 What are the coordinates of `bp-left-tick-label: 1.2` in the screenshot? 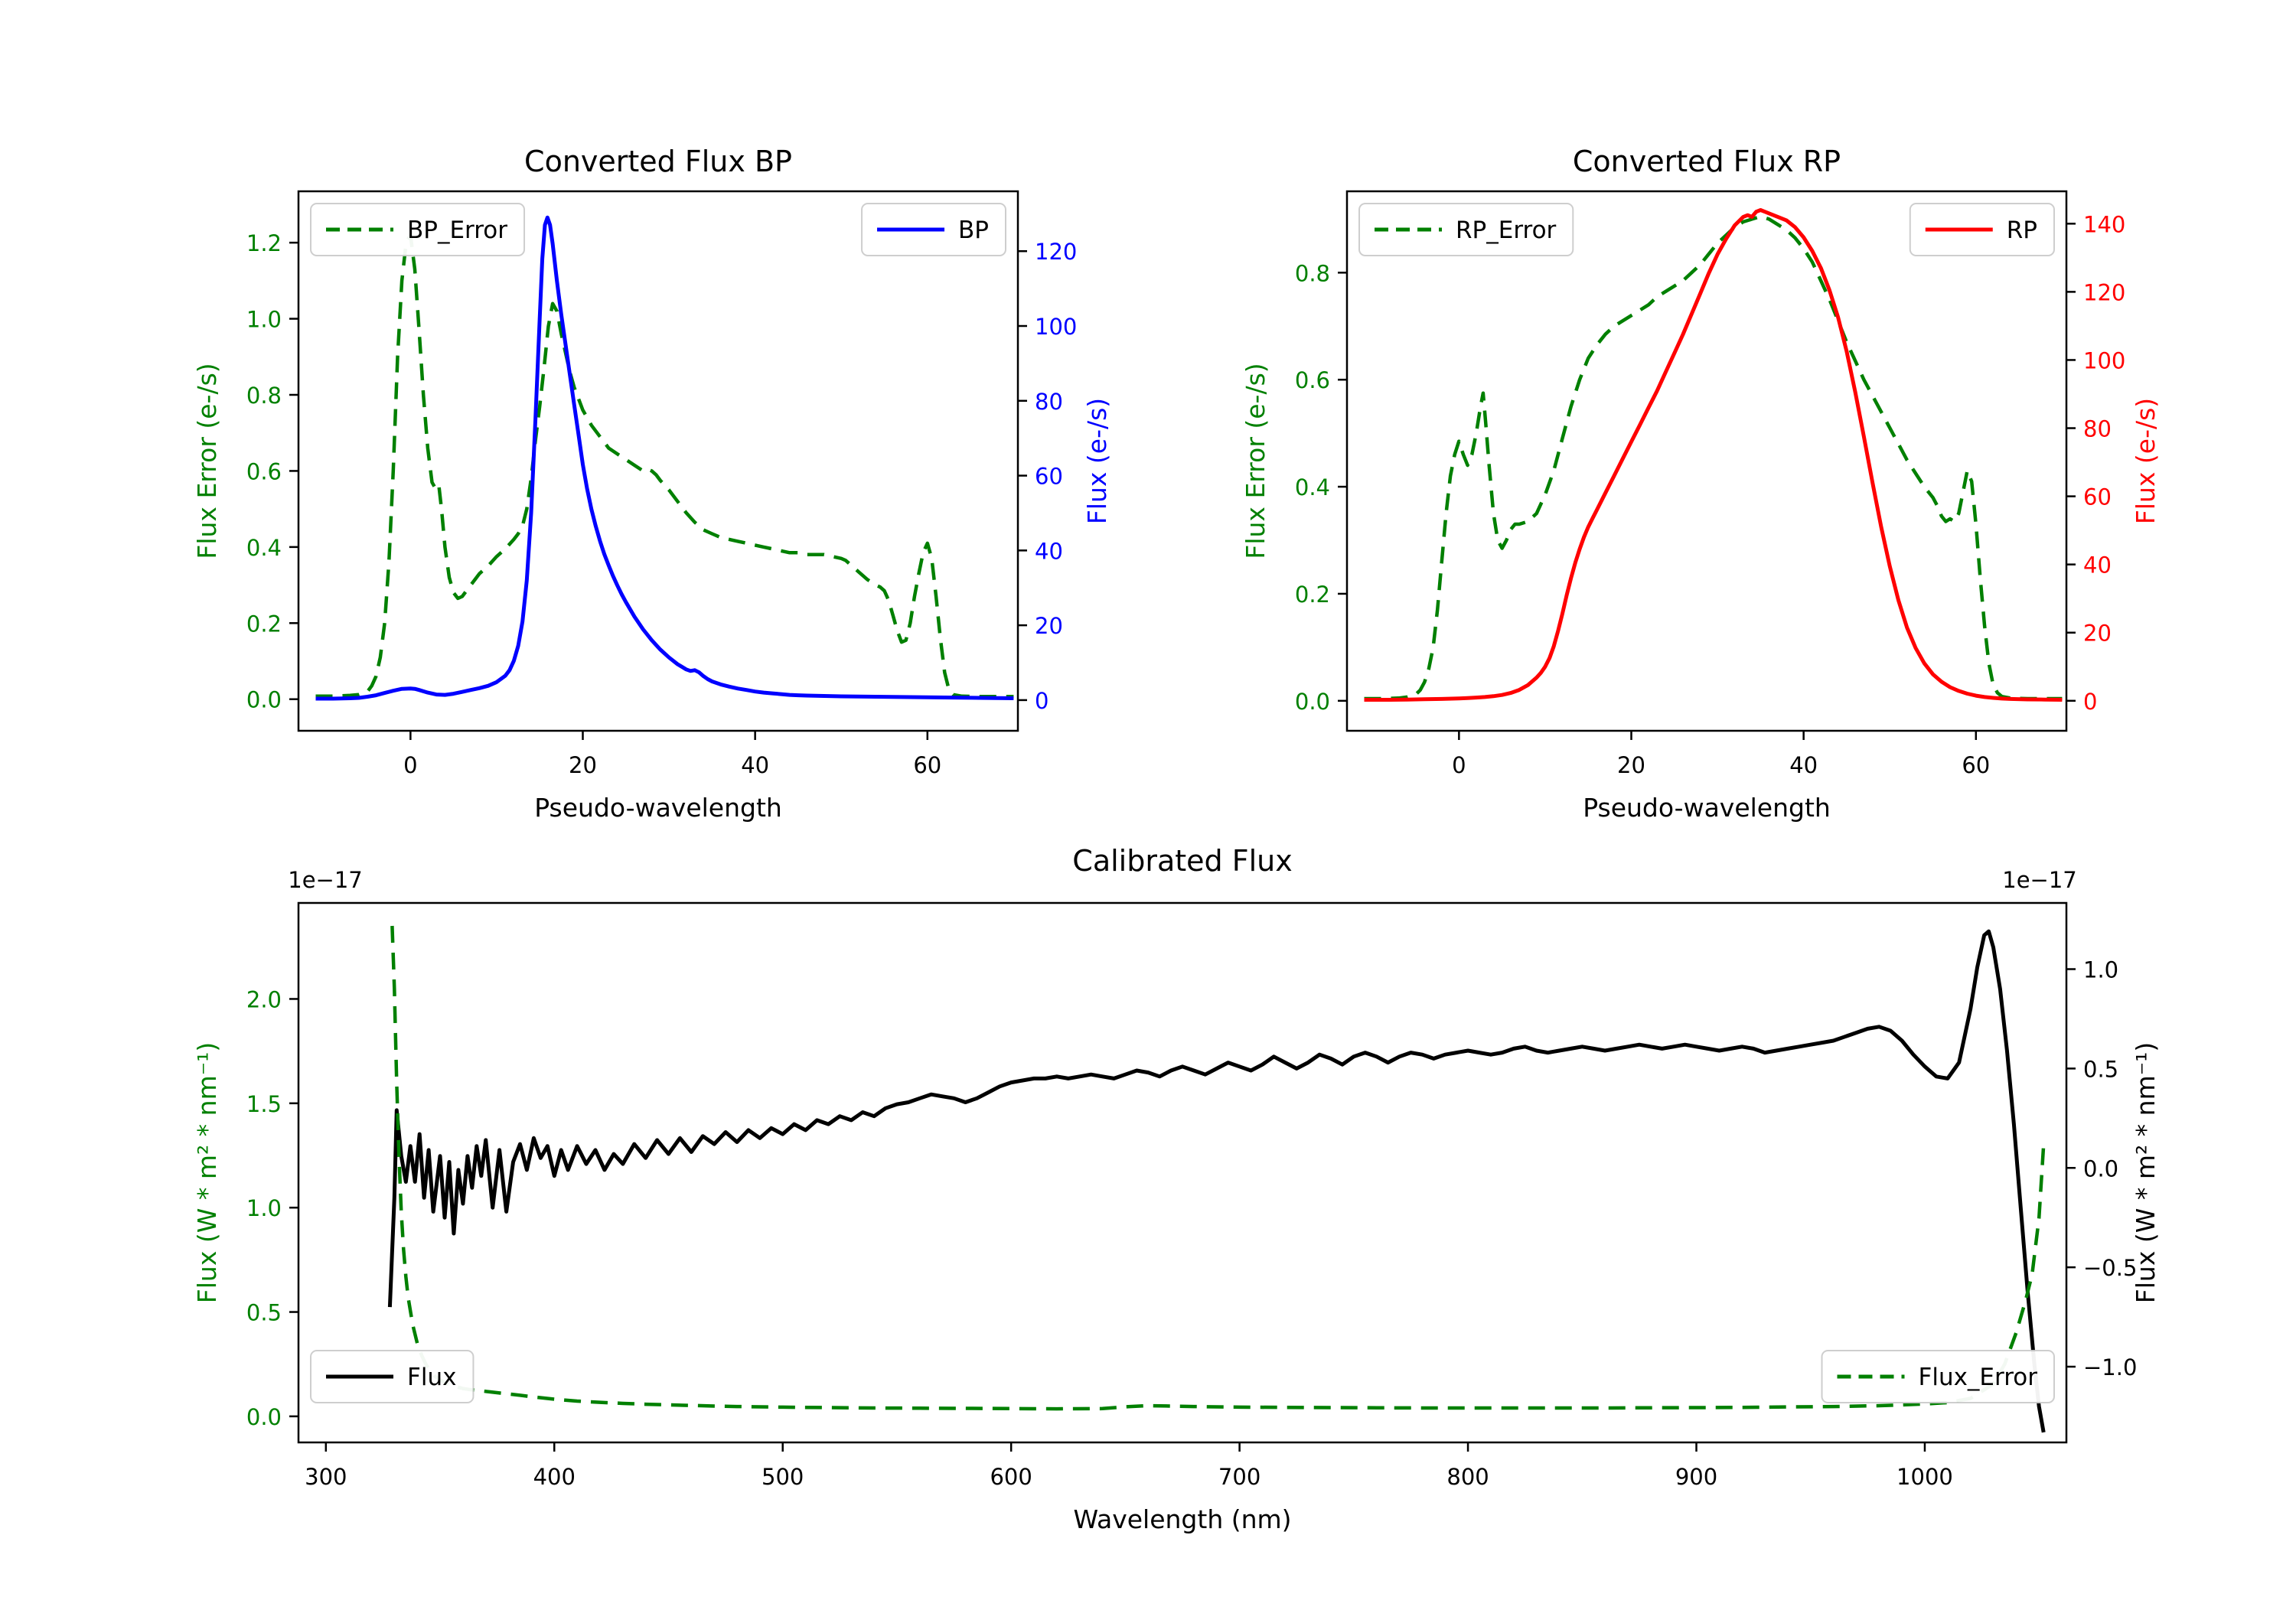 It's located at (264, 243).